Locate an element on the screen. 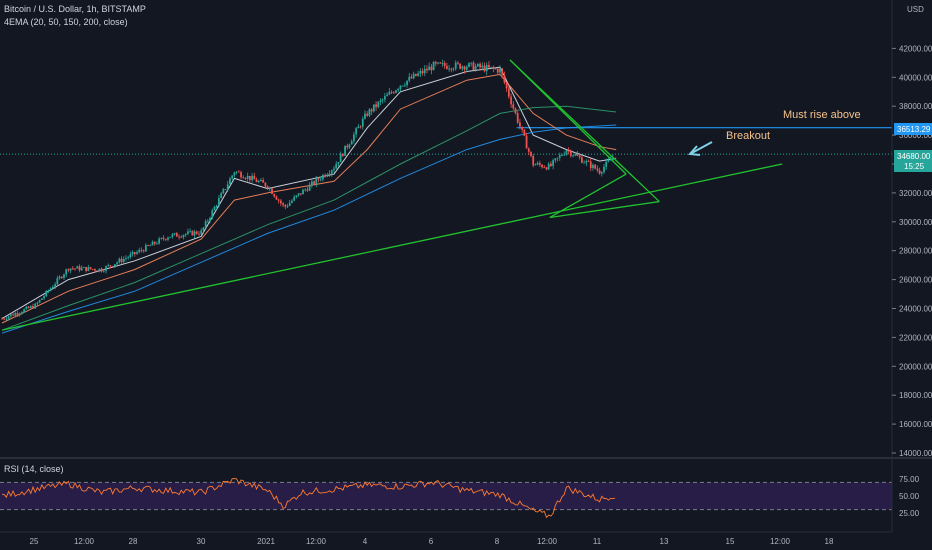  projection-upper-trendline is located at coordinates (584, 131).